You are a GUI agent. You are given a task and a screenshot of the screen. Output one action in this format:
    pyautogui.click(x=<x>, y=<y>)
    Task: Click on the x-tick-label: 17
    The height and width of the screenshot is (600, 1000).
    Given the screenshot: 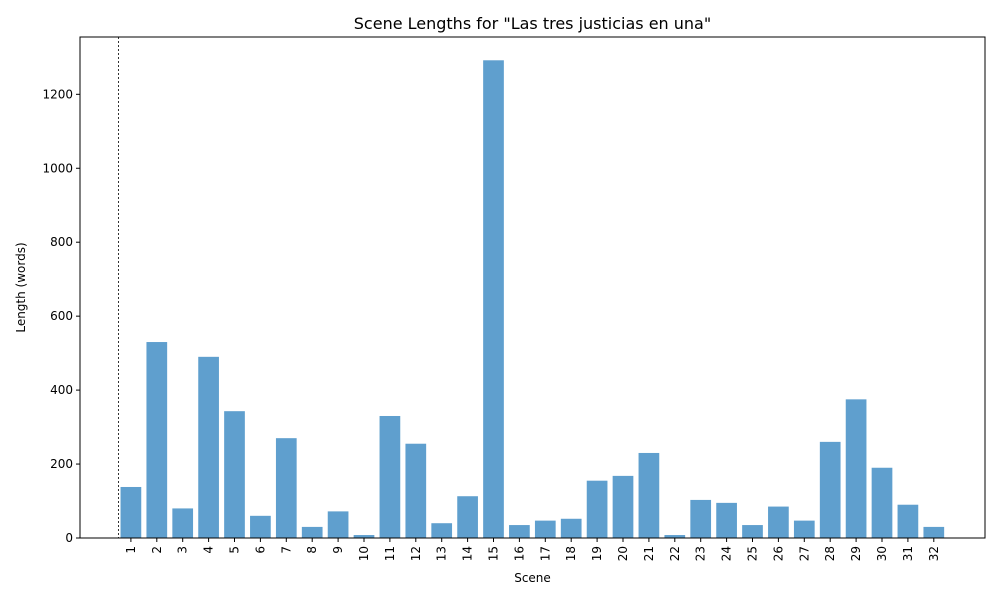 What is the action you would take?
    pyautogui.click(x=545, y=553)
    